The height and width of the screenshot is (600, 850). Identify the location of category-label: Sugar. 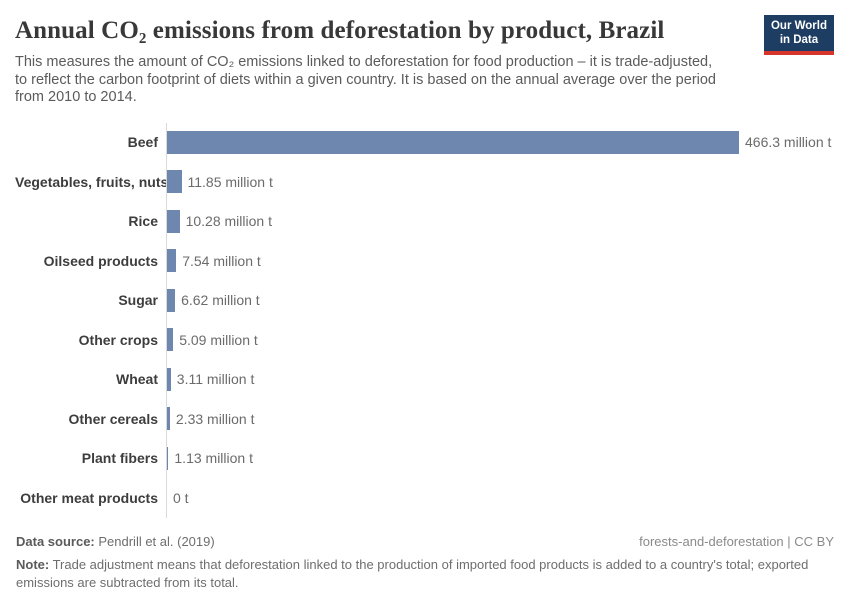
(138, 300).